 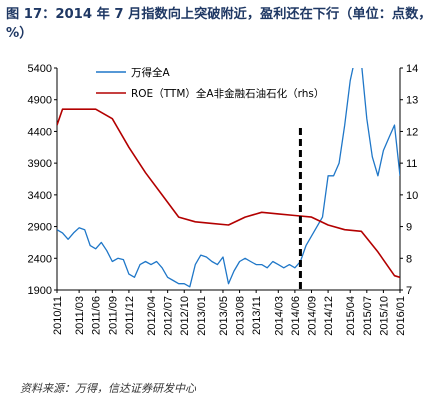 What do you see at coordinates (412, 132) in the screenshot?
I see `right-tick-label: 12` at bounding box center [412, 132].